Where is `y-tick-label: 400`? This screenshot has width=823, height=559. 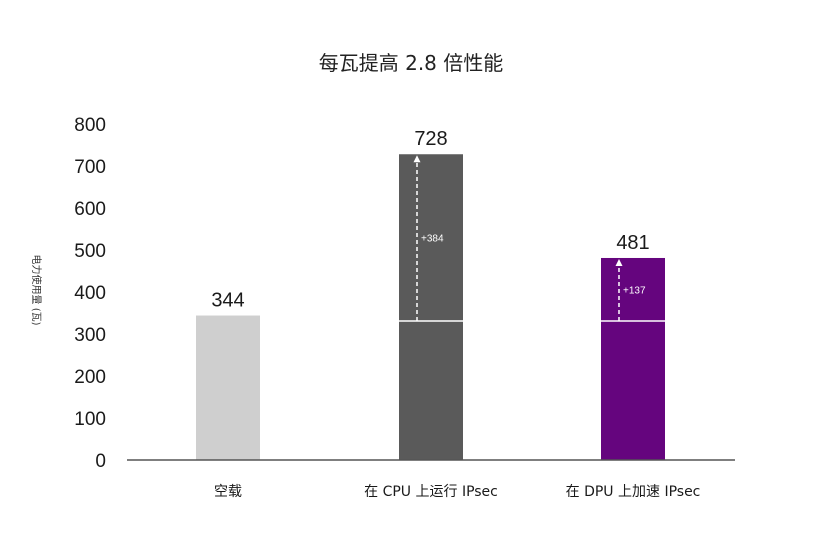
y-tick-label: 400 is located at coordinates (90, 293).